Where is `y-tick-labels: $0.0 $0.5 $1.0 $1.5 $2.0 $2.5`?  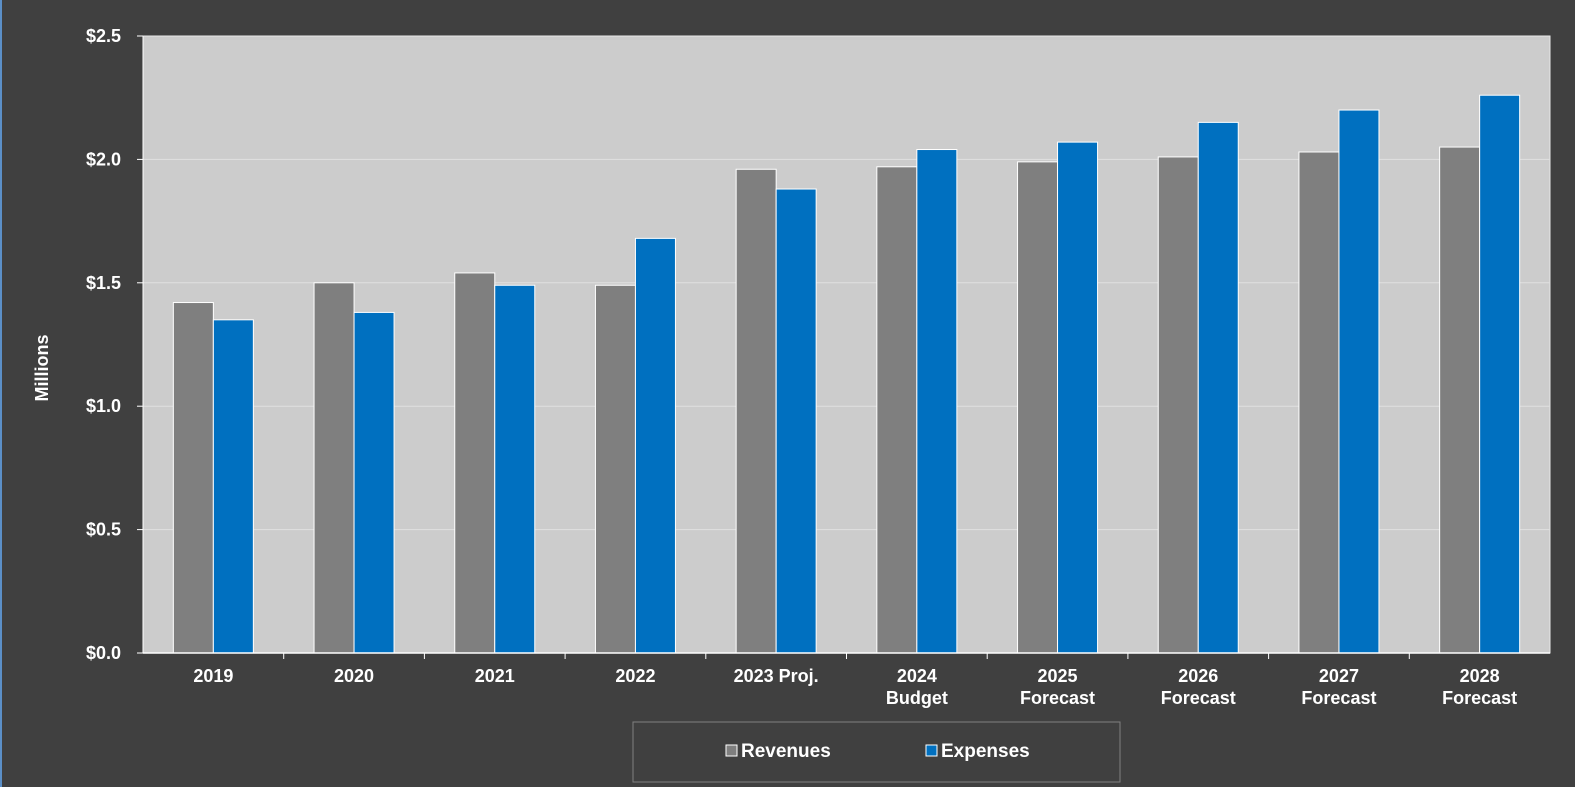
y-tick-labels: $0.0 $0.5 $1.0 $1.5 $2.0 $2.5 is located at coordinates (103, 344).